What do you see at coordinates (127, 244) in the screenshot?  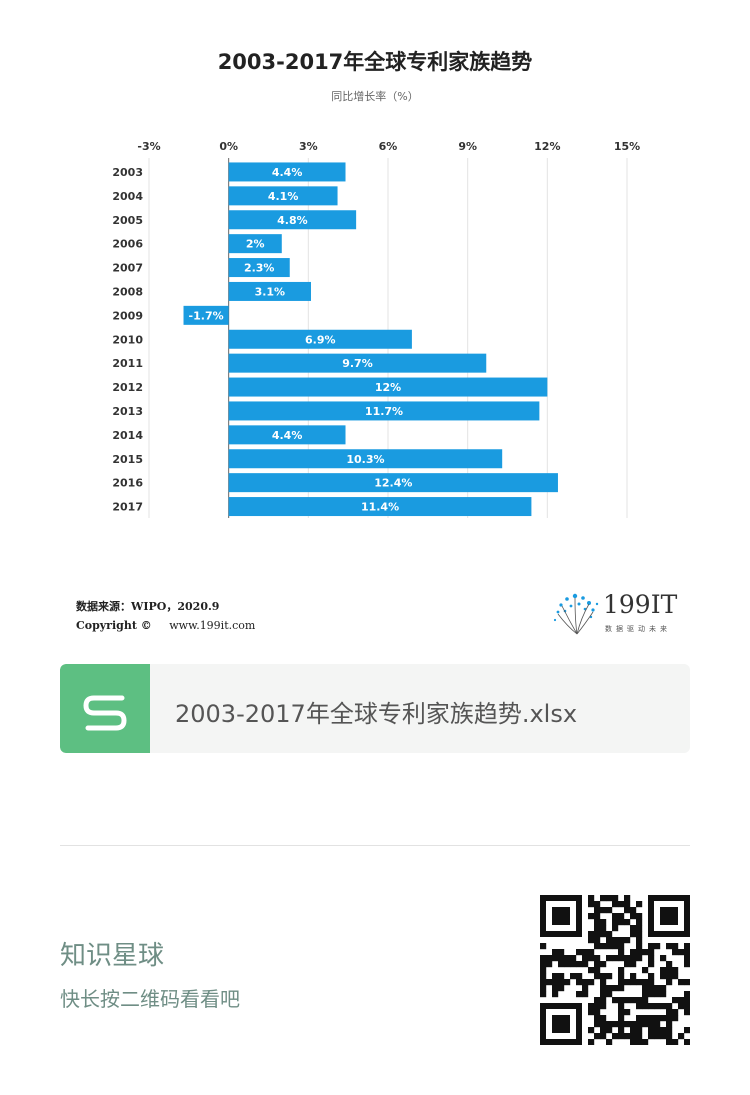 I see `y-category-label: 2006` at bounding box center [127, 244].